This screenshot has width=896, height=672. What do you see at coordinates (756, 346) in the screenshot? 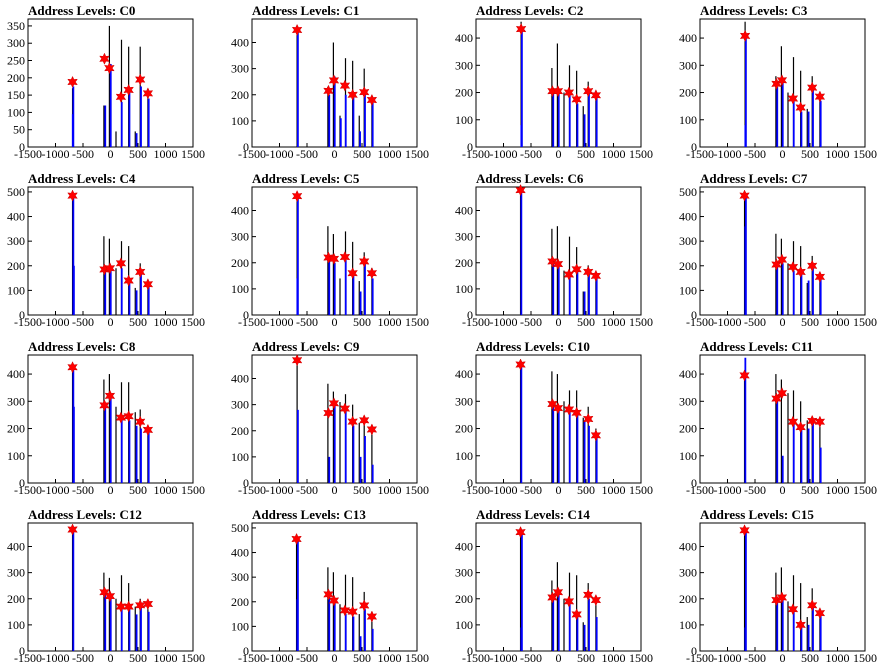
I see `chart-title: Address Levels: C11` at bounding box center [756, 346].